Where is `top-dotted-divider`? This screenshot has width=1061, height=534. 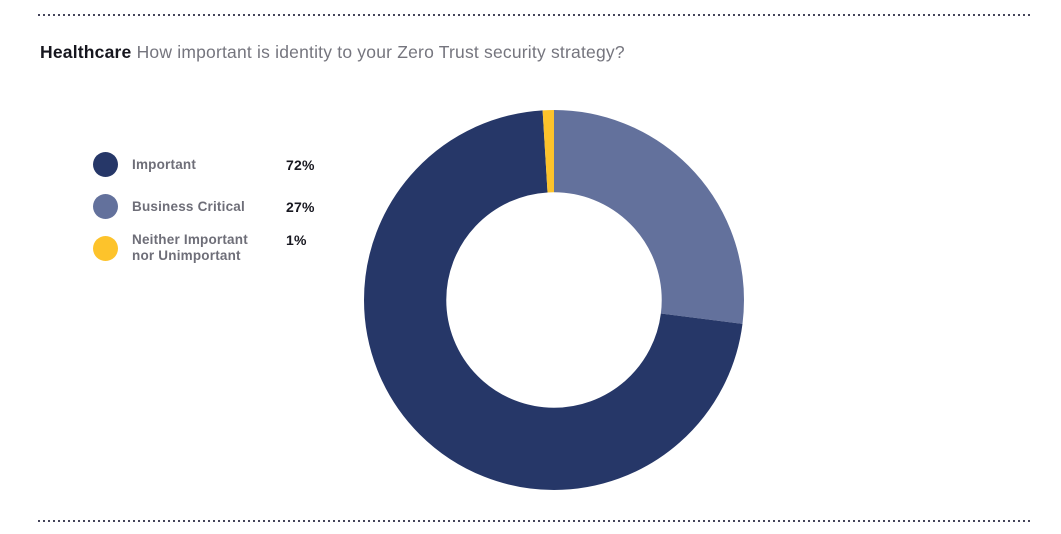 top-dotted-divider is located at coordinates (534, 15).